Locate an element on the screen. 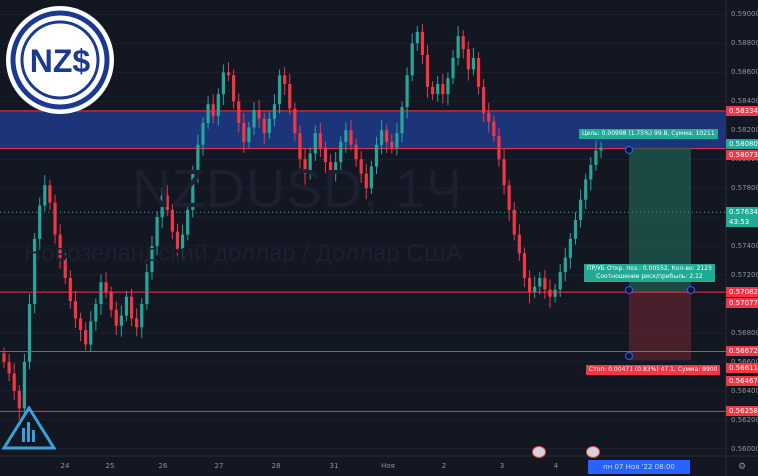  logo-text: NZ$ is located at coordinates (60, 61).